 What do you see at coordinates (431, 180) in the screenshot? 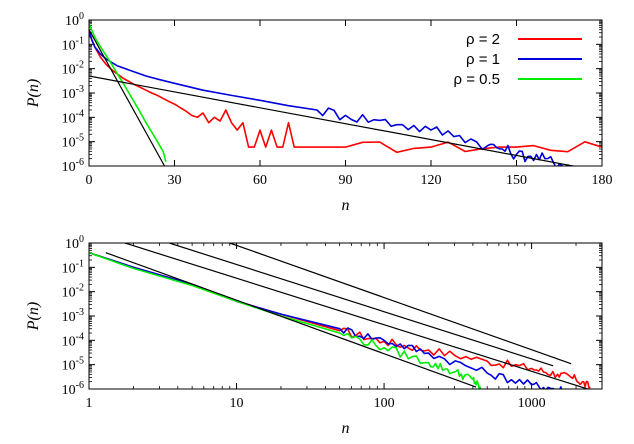
I see `x-tick-label: 120` at bounding box center [431, 180].